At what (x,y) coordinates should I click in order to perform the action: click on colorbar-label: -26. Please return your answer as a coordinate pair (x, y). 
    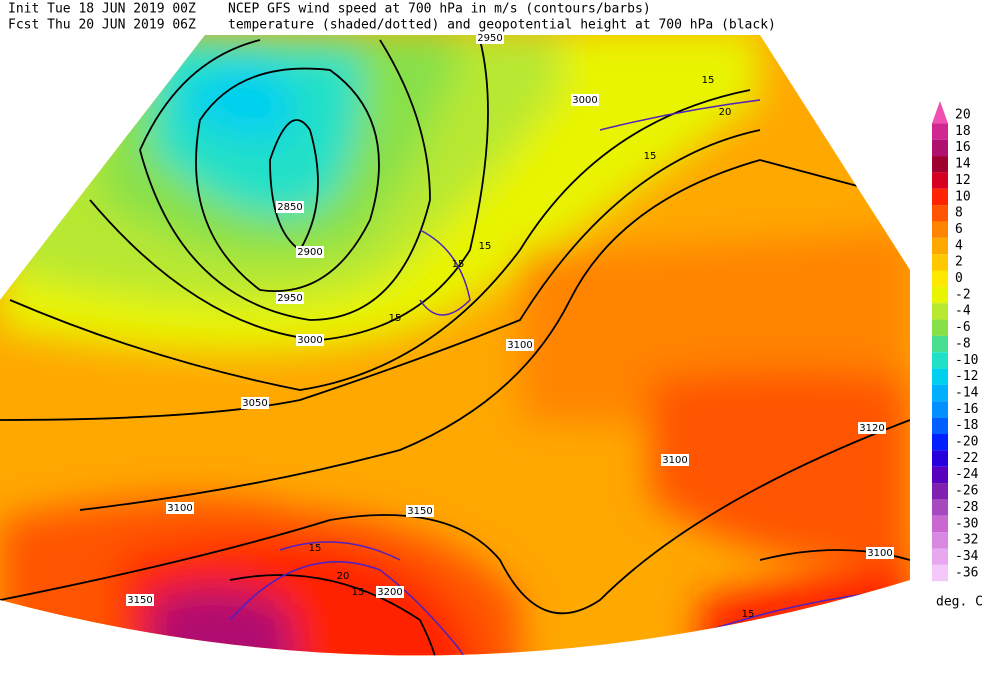
    Looking at the image, I should click on (966, 491).